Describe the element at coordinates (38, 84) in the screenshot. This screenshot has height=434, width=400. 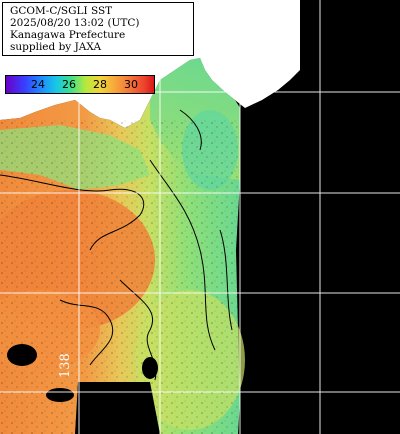
I see `colorbar-tick-24: 24` at that location.